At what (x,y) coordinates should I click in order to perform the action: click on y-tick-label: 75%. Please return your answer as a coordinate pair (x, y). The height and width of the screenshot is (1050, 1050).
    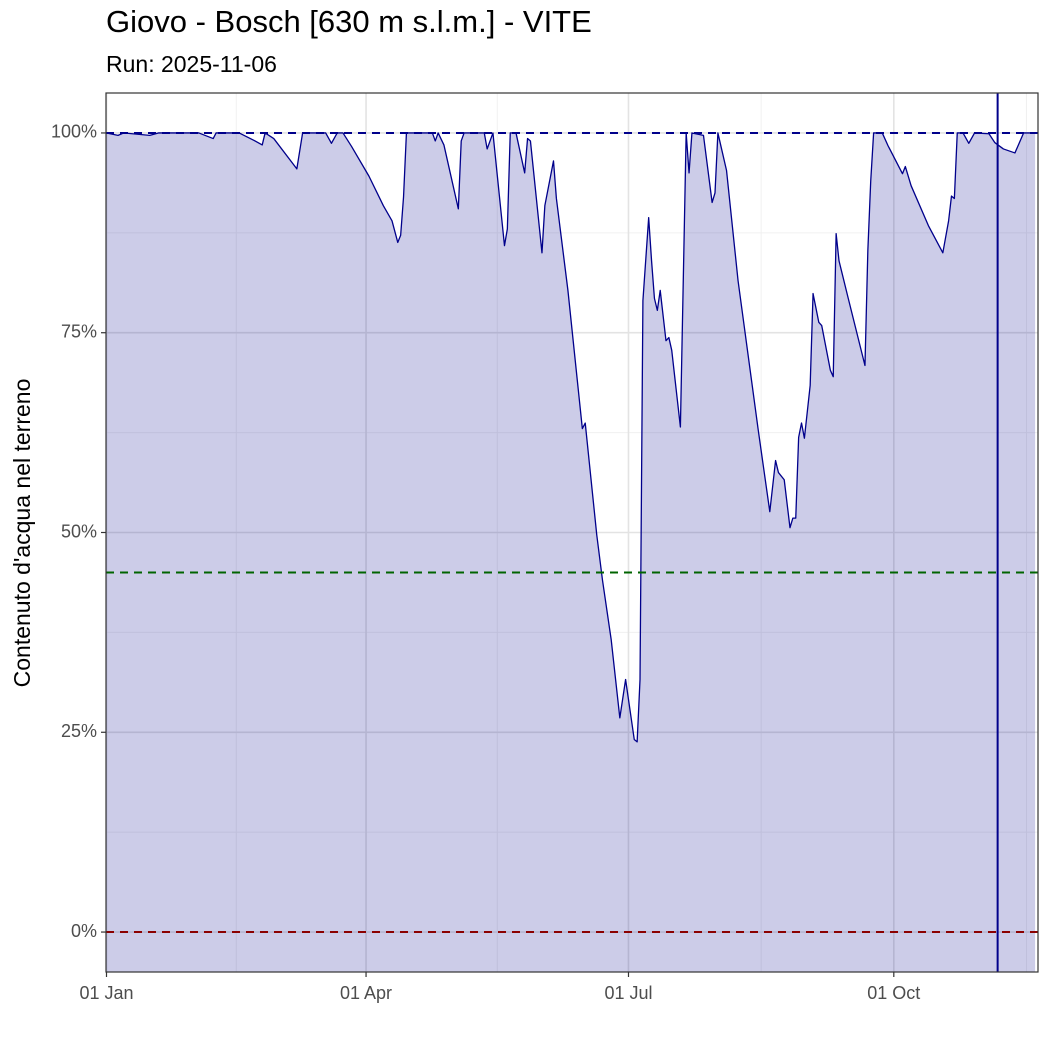
    Looking at the image, I should click on (79, 331).